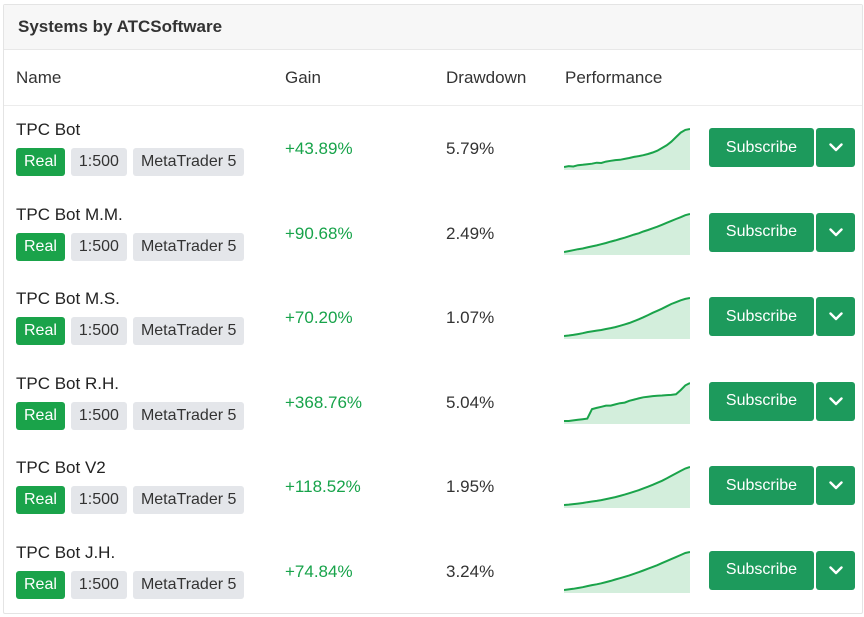  I want to click on system-name-link: TPC Bot V2, so click(61, 467).